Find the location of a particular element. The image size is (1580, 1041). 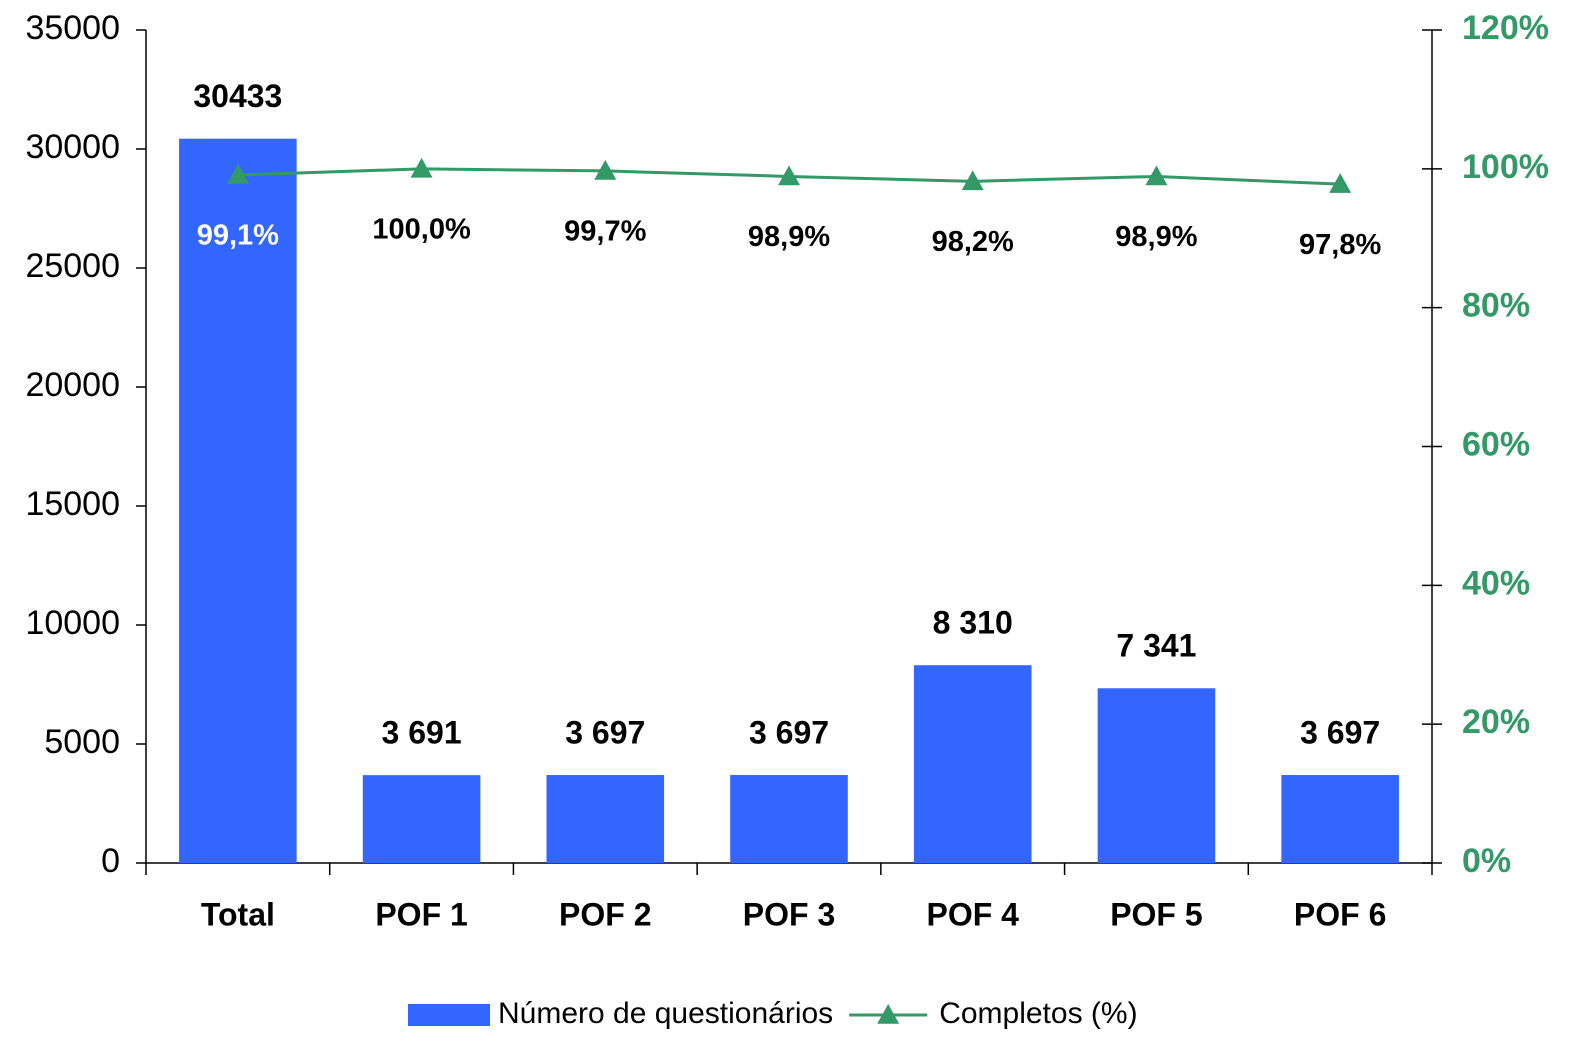

y2-tick-label: 20% is located at coordinates (1496, 722).